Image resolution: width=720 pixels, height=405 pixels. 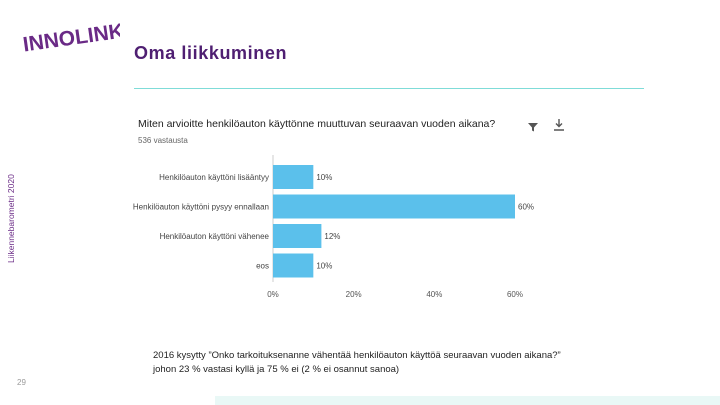 What do you see at coordinates (211, 53) in the screenshot?
I see `page-title: Oma liikkuminen` at bounding box center [211, 53].